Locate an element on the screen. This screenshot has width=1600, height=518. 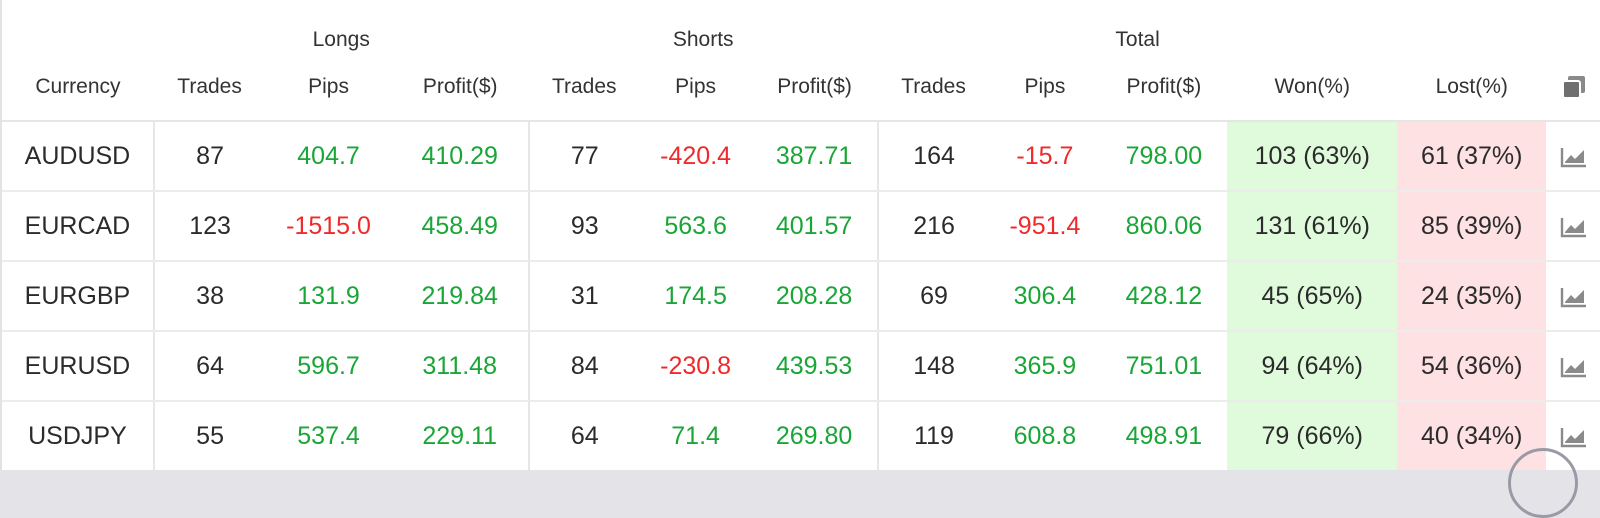
cell-long-pips: 596.7 is located at coordinates (328, 366).